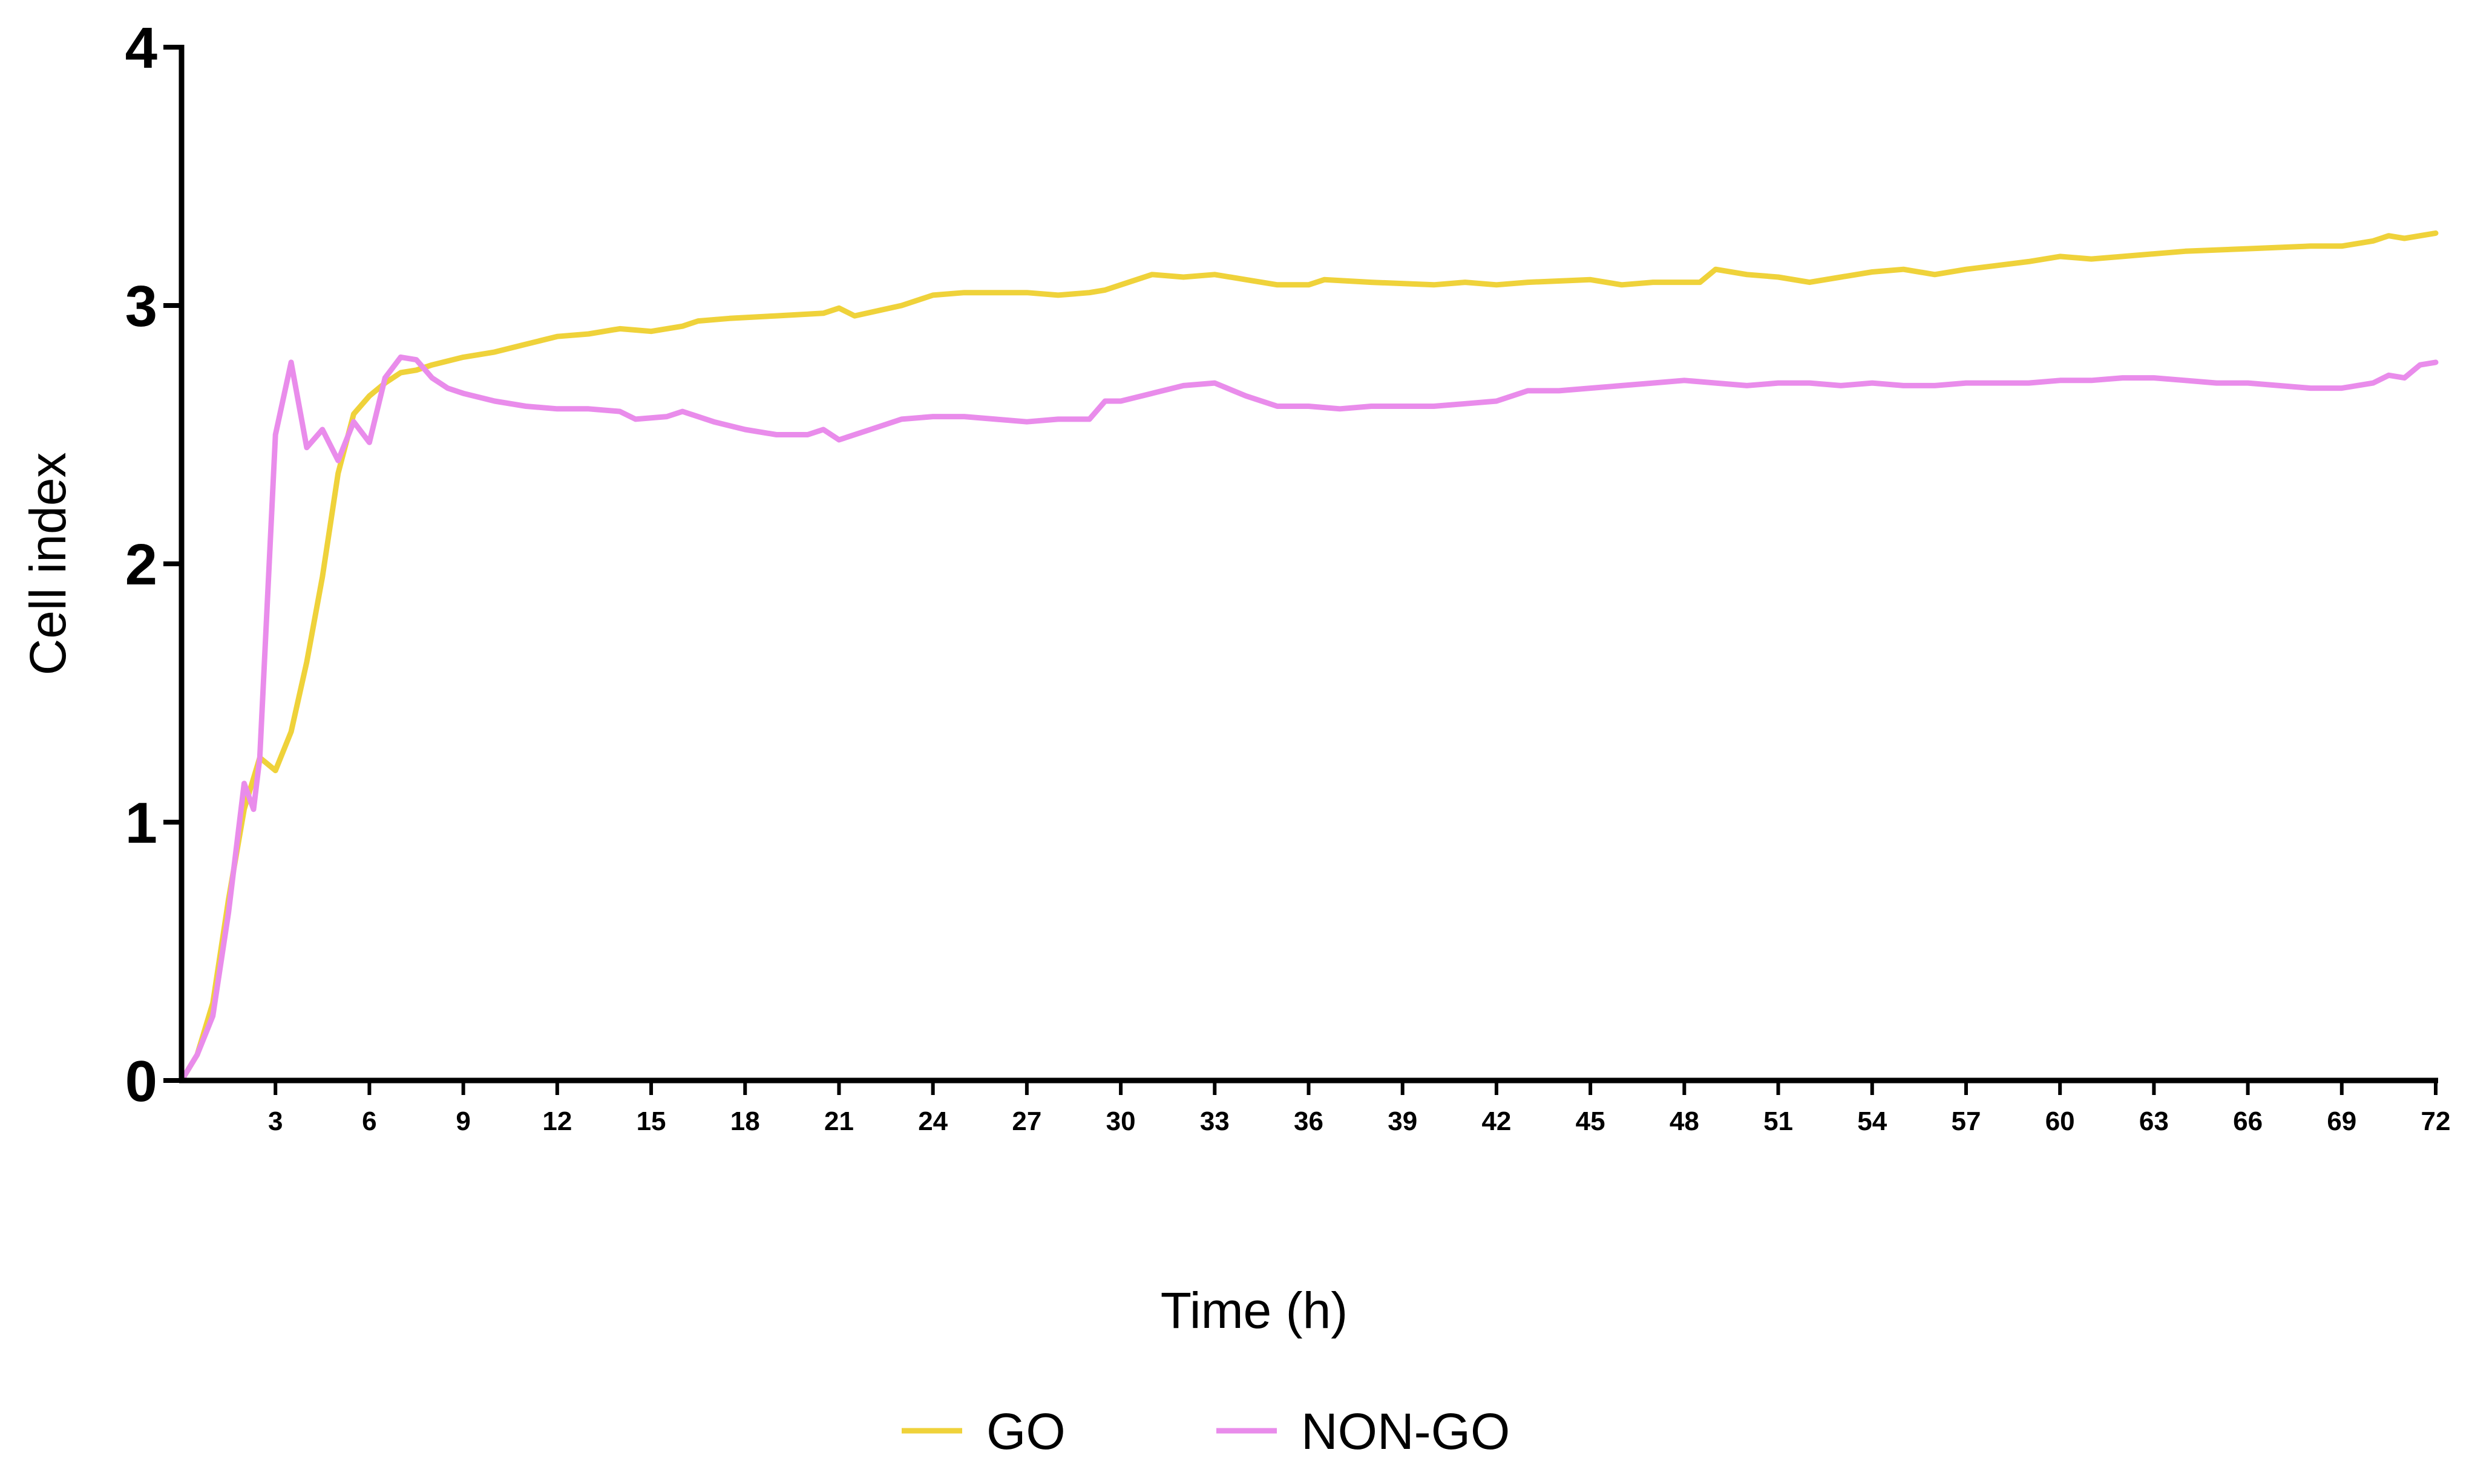 The width and height of the screenshot is (2472, 1484). What do you see at coordinates (1406, 1431) in the screenshot?
I see `legend-label-non-go: NON-GO` at bounding box center [1406, 1431].